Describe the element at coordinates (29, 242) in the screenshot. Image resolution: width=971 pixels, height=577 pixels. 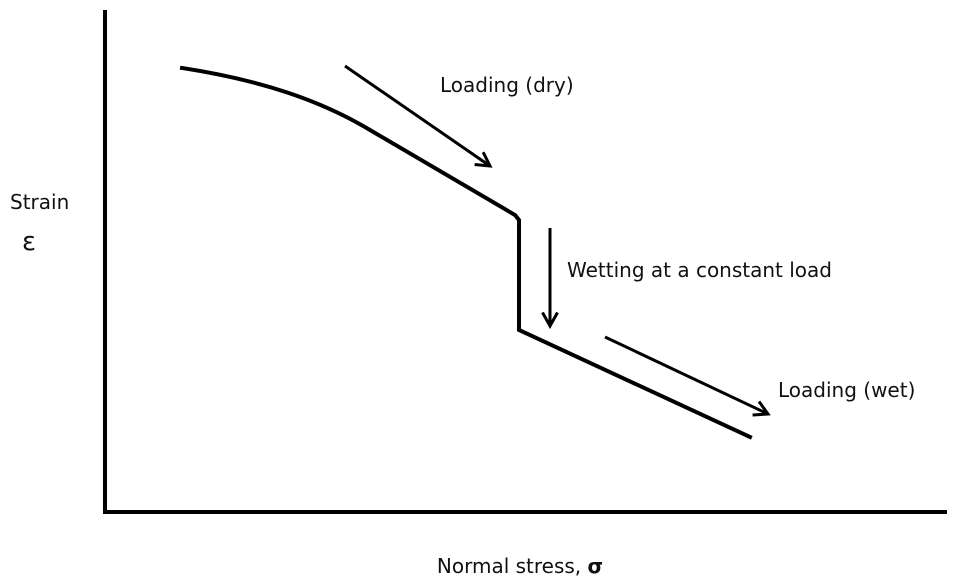
I see `y-axis-symbol: ε` at that location.